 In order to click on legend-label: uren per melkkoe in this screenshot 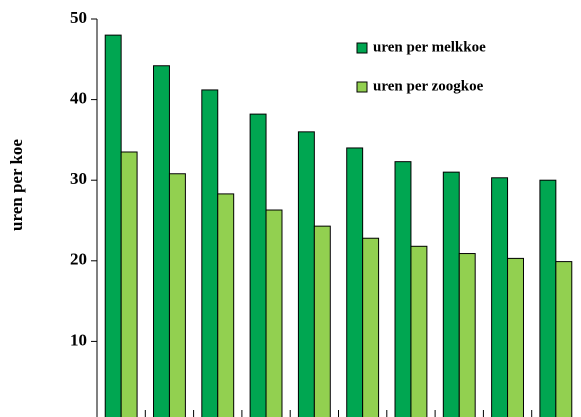, I will do `click(429, 47)`.